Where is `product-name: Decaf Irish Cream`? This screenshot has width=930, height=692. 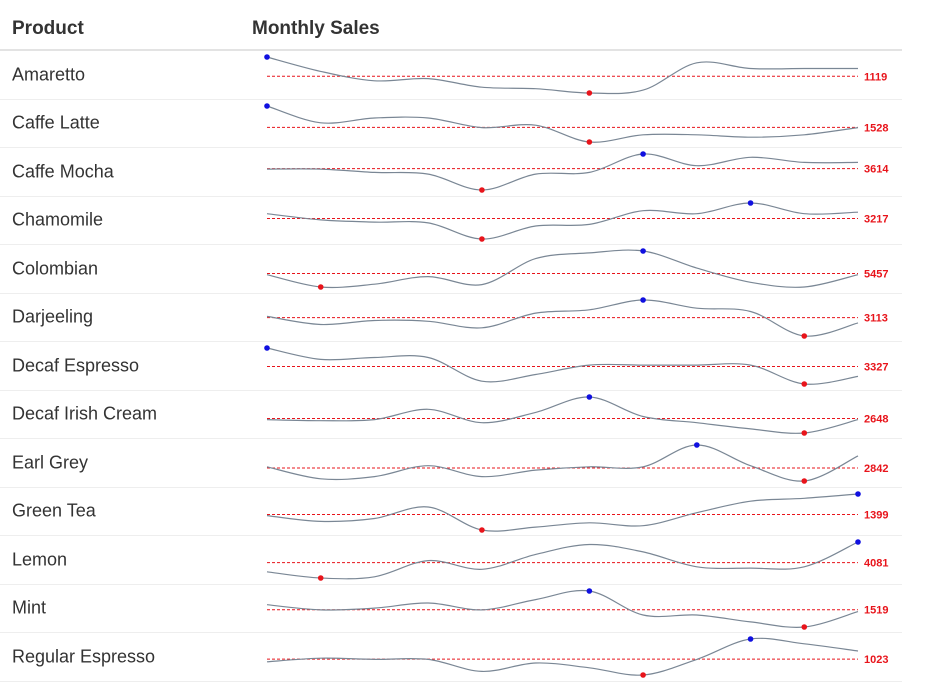 product-name: Decaf Irish Cream is located at coordinates (85, 413).